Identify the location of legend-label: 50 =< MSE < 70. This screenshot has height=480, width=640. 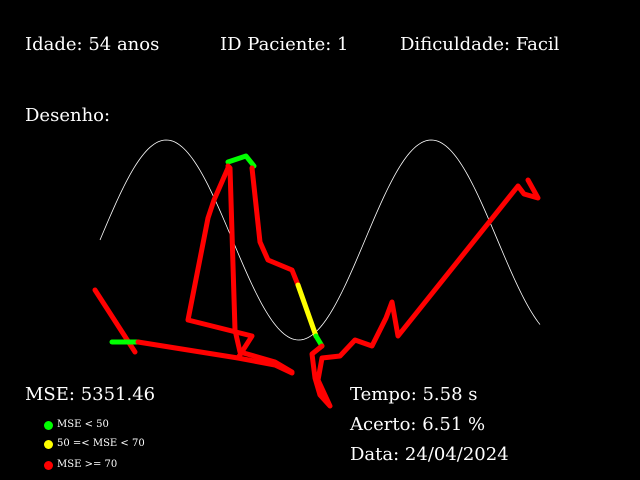
(101, 444).